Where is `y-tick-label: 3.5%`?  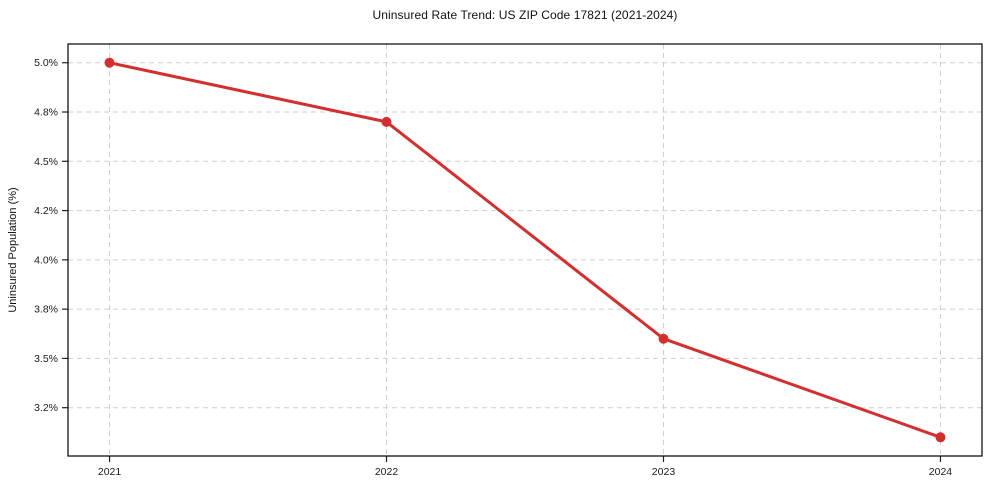 y-tick-label: 3.5% is located at coordinates (46, 359).